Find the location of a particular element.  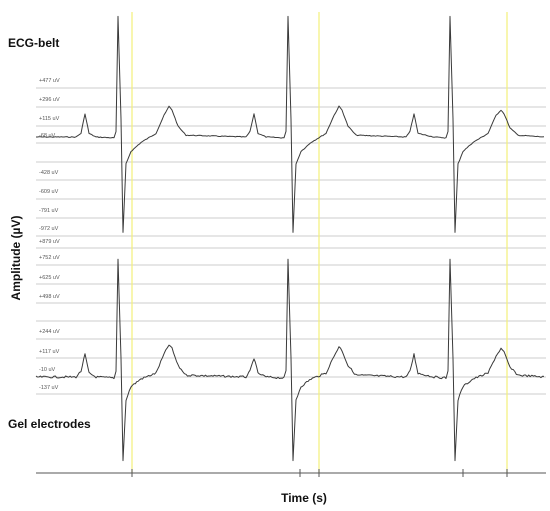

ecg-belt-tick-label-1: +477 uV is located at coordinates (49, 81).